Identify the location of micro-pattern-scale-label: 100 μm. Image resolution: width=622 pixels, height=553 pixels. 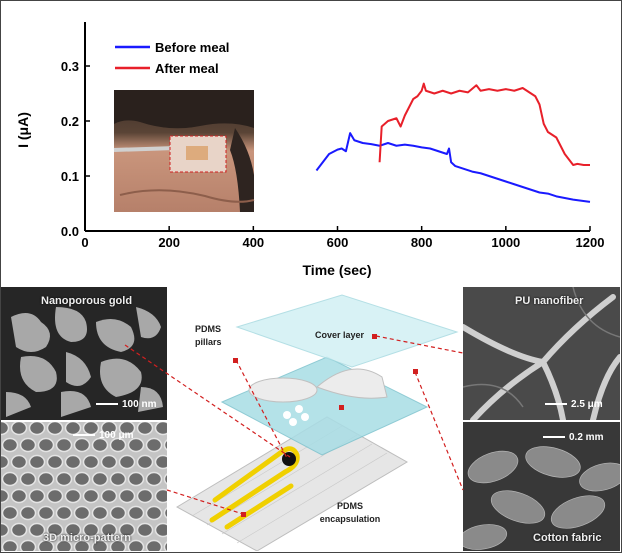
(116, 435).